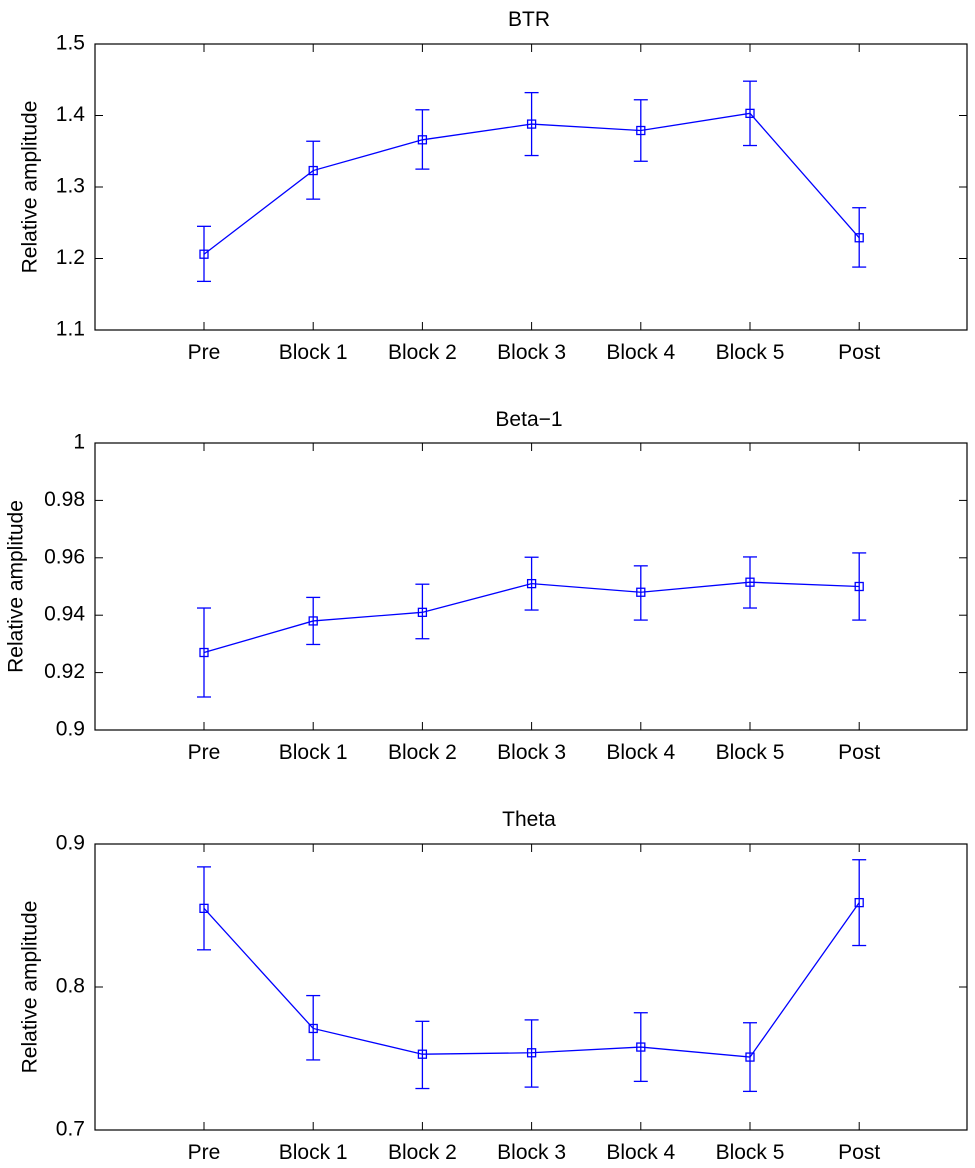  Describe the element at coordinates (528, 419) in the screenshot. I see `chart-title: Beta−1` at that location.